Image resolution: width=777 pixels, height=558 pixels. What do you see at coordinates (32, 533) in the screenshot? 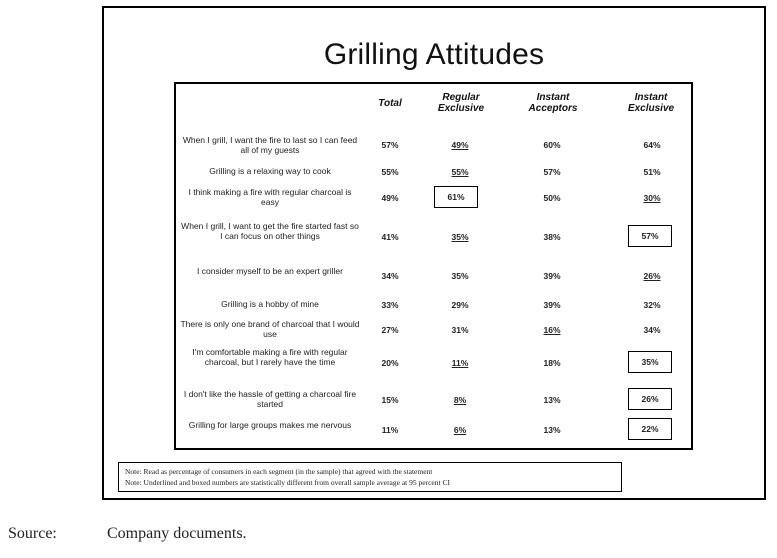
I see `source-label: Source:` at bounding box center [32, 533].